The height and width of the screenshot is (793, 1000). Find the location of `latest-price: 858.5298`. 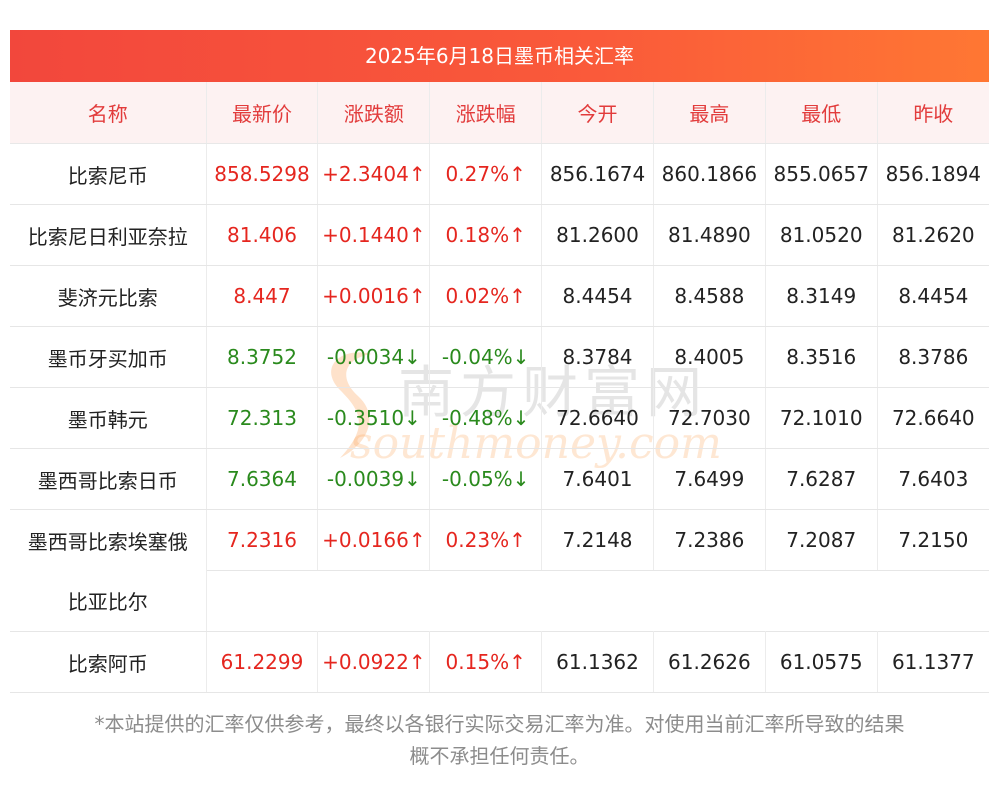

latest-price: 858.5298 is located at coordinates (262, 174).